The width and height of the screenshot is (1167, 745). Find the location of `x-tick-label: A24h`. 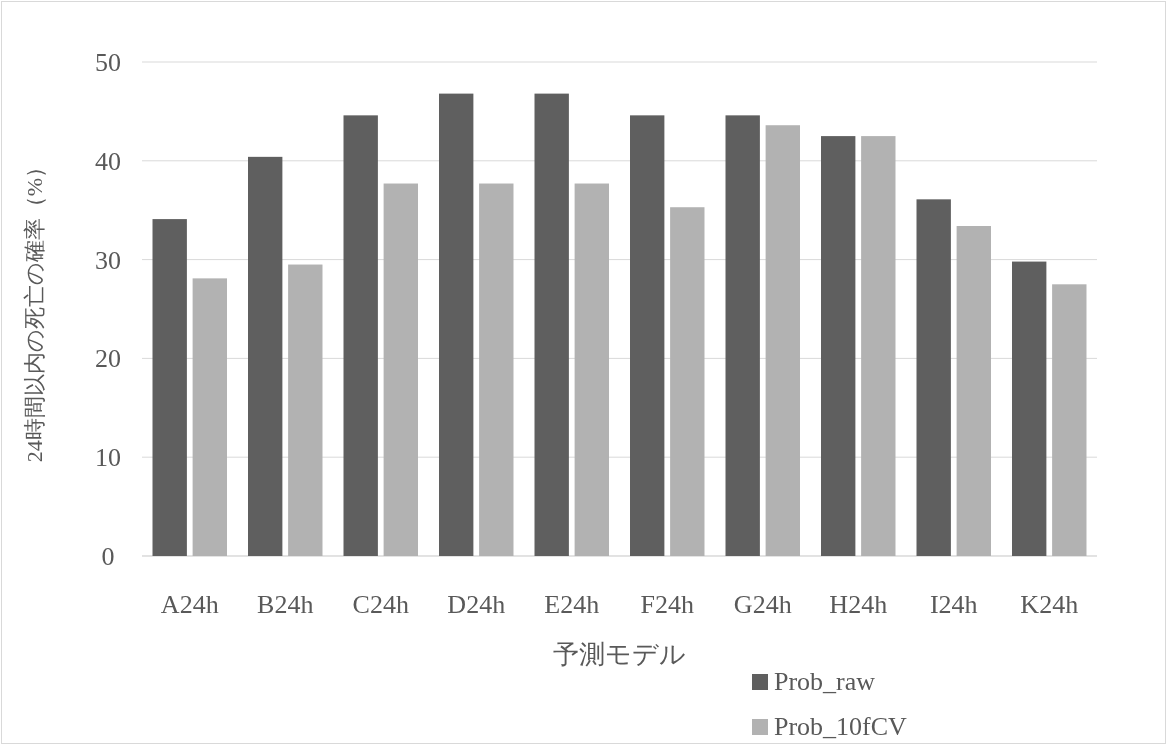

x-tick-label: A24h is located at coordinates (189, 604).